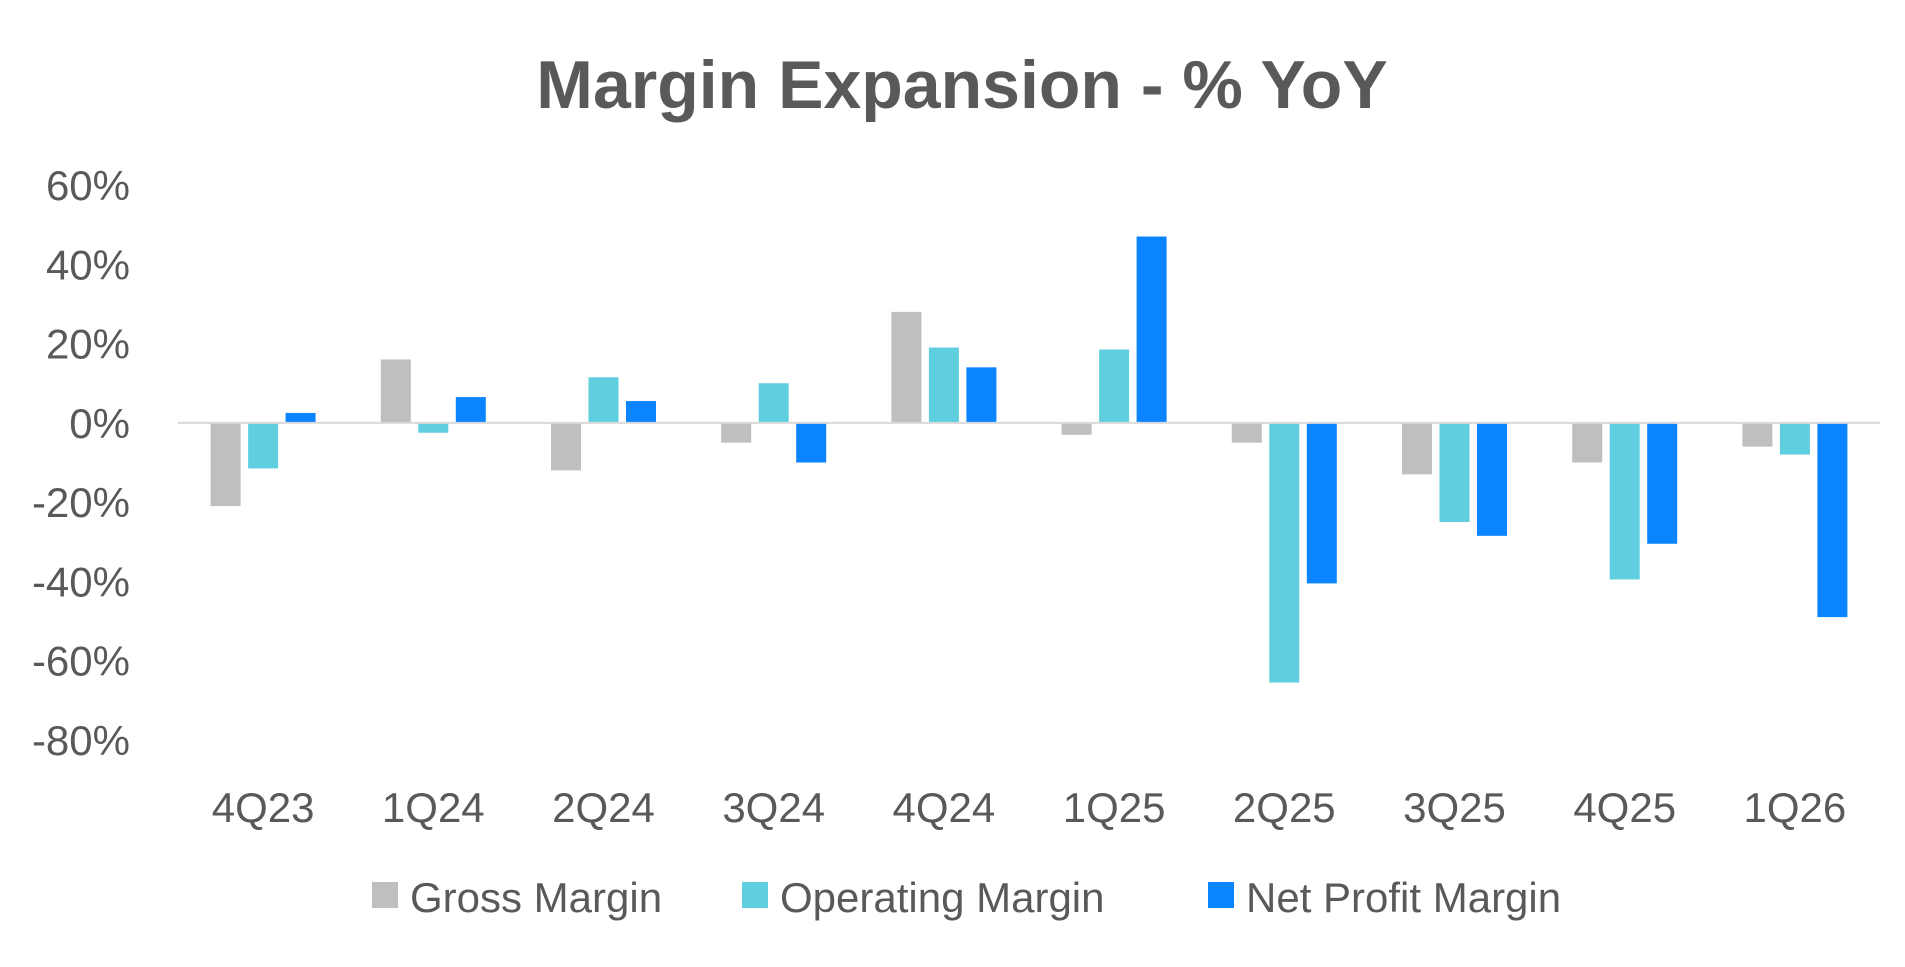 This screenshot has width=1905, height=967. Describe the element at coordinates (961, 85) in the screenshot. I see `chart-title: Margin Expansion - % YoY` at that location.